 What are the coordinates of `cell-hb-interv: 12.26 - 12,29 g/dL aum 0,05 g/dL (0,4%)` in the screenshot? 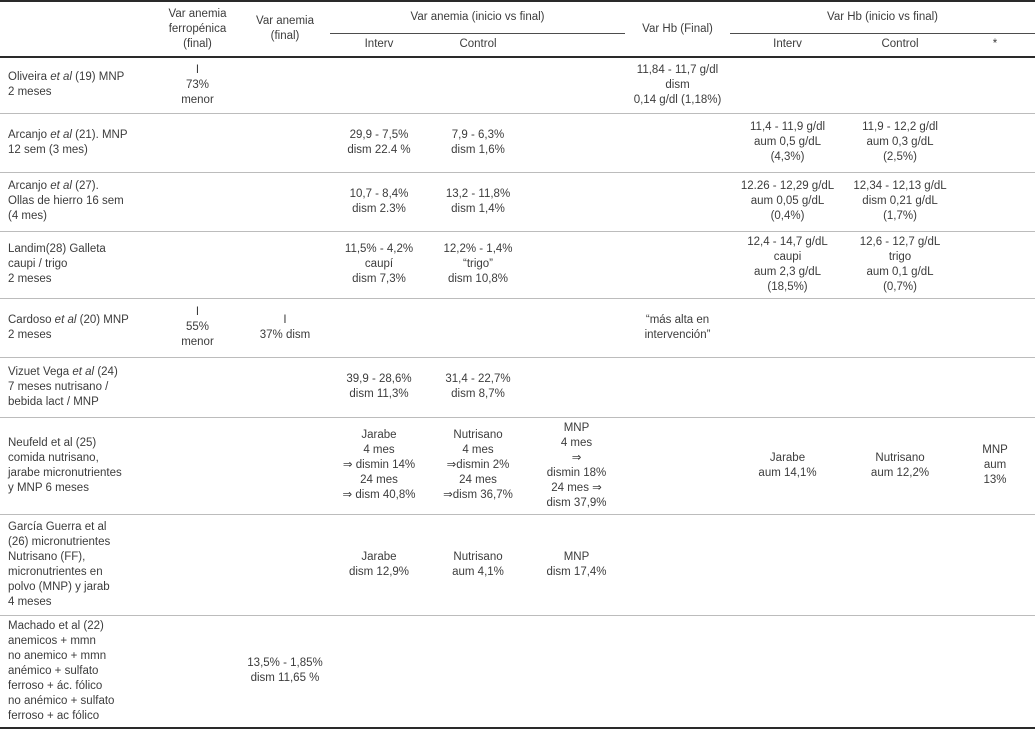 It's located at (787, 201).